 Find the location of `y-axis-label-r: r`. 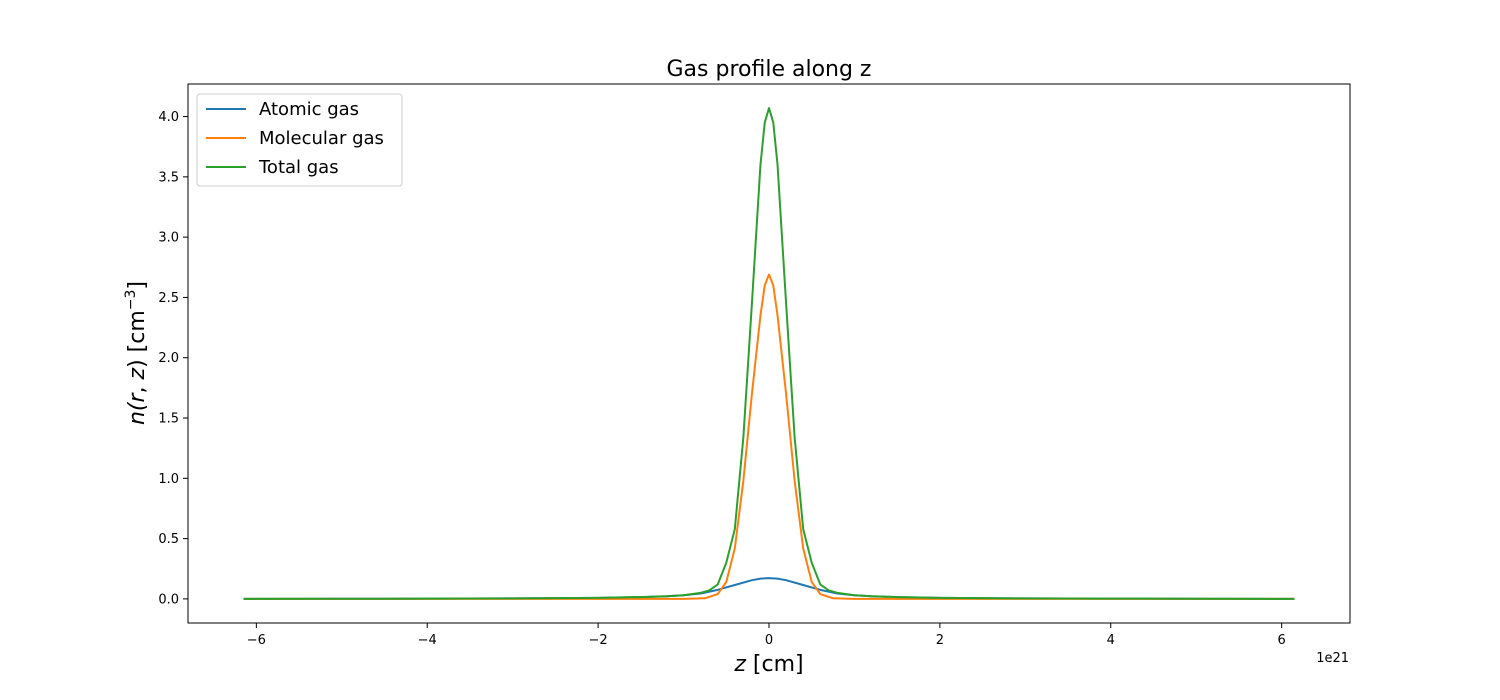

y-axis-label-r: r is located at coordinates (137, 397).